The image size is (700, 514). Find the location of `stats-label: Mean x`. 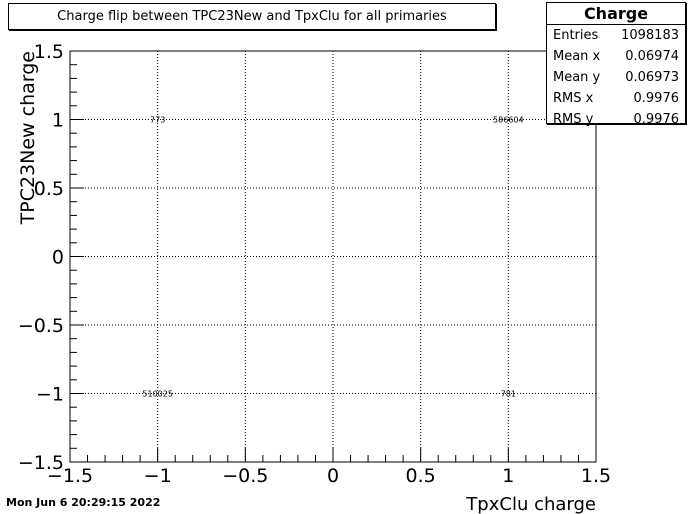

stats-label: Mean x is located at coordinates (577, 56).